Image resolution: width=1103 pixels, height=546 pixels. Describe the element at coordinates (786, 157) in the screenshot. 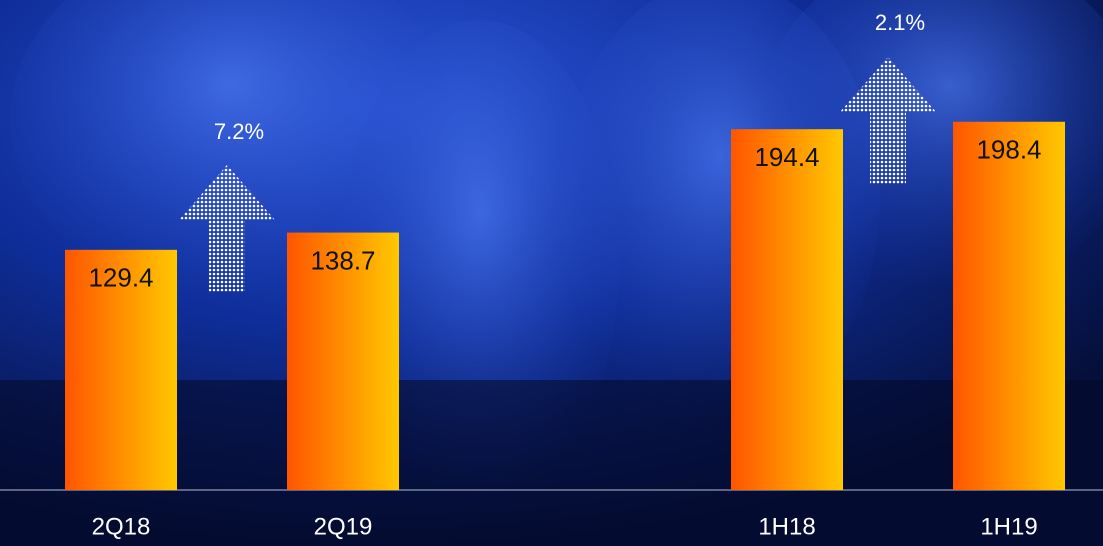

I see `value-label: 194.4` at that location.